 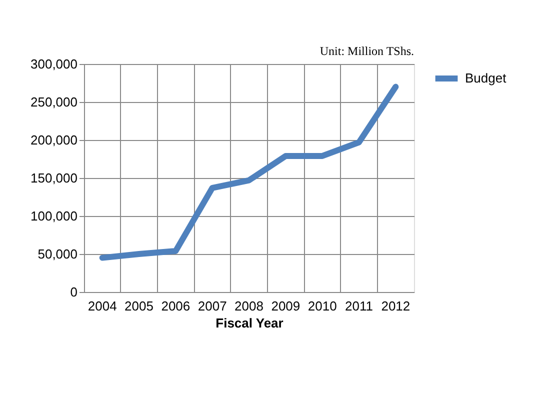 What do you see at coordinates (54, 140) in the screenshot?
I see `y-tick-label: 200,000` at bounding box center [54, 140].